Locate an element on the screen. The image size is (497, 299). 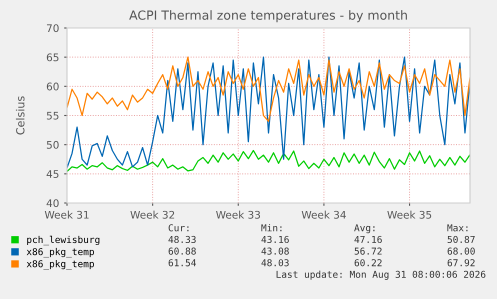
text: 60.22 is located at coordinates (368, 262).